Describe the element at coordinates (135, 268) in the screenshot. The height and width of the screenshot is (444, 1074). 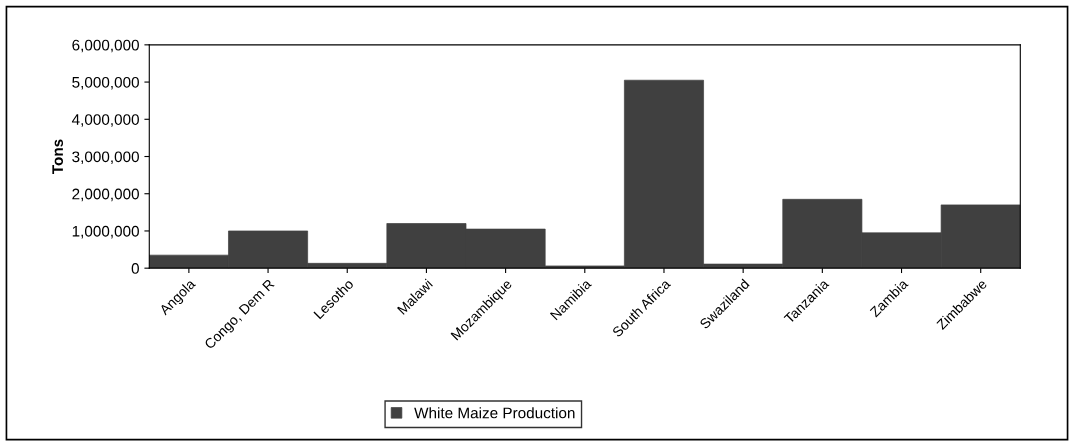
I see `y-tick-label: 0` at that location.